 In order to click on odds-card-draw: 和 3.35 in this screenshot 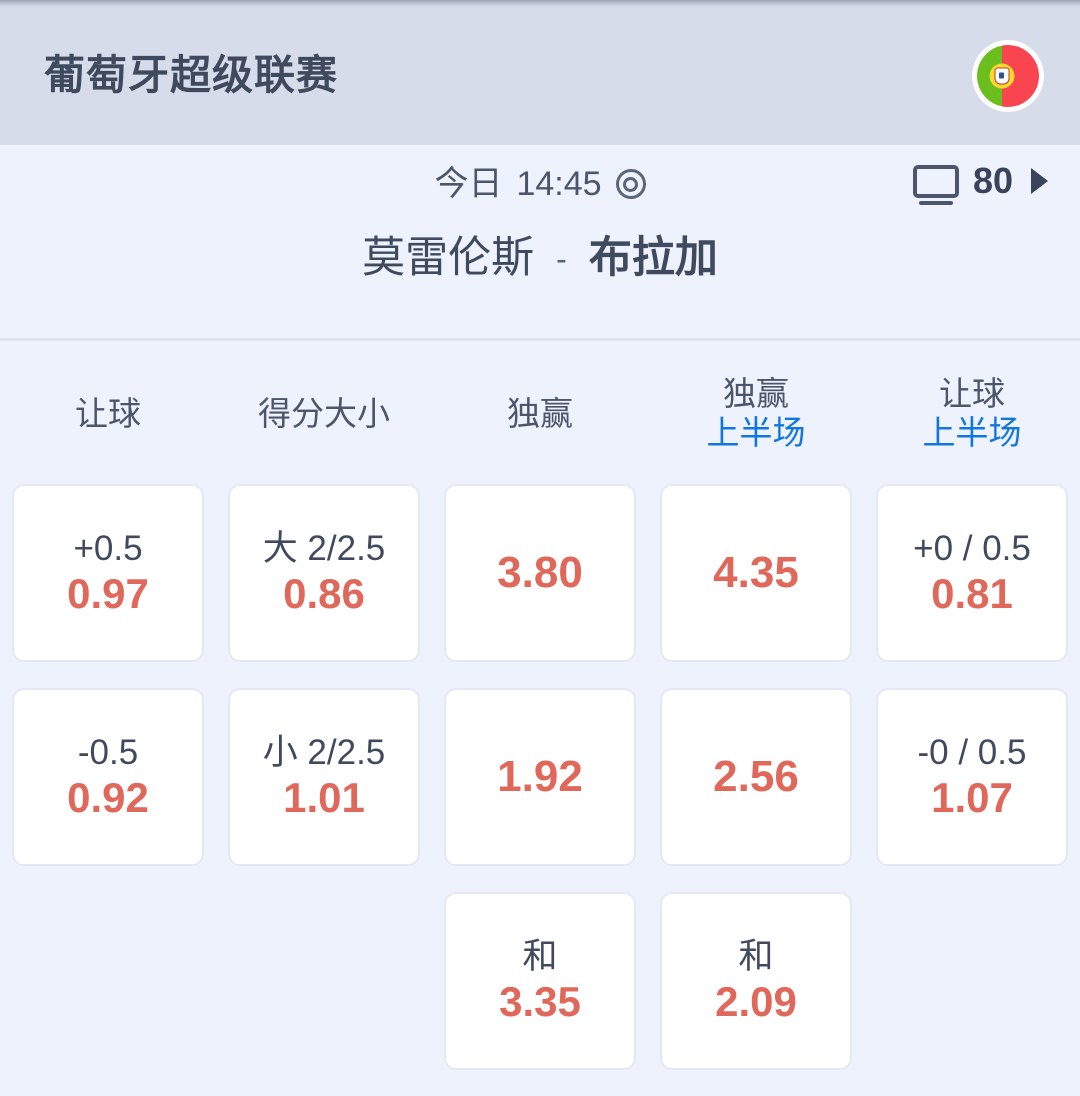, I will do `click(540, 981)`.